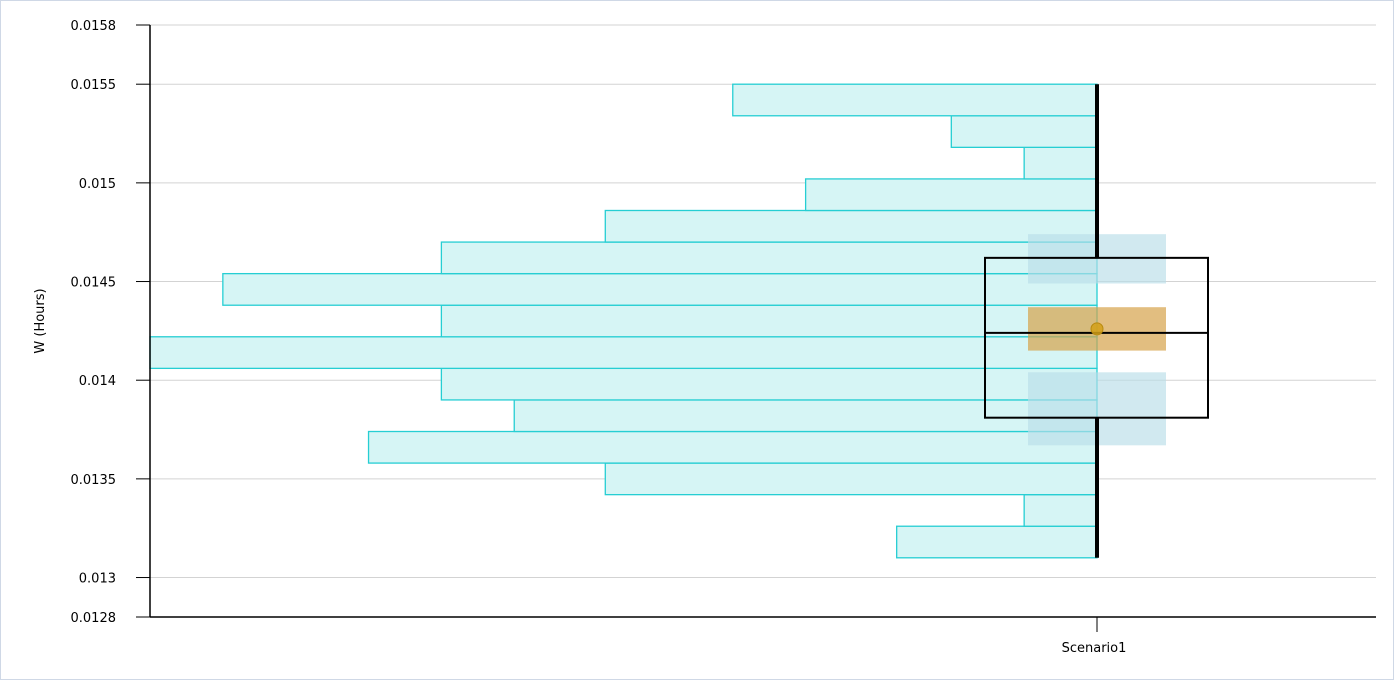 This screenshot has width=1394, height=680. I want to click on y-axis-title: W (Hours), so click(40, 320).